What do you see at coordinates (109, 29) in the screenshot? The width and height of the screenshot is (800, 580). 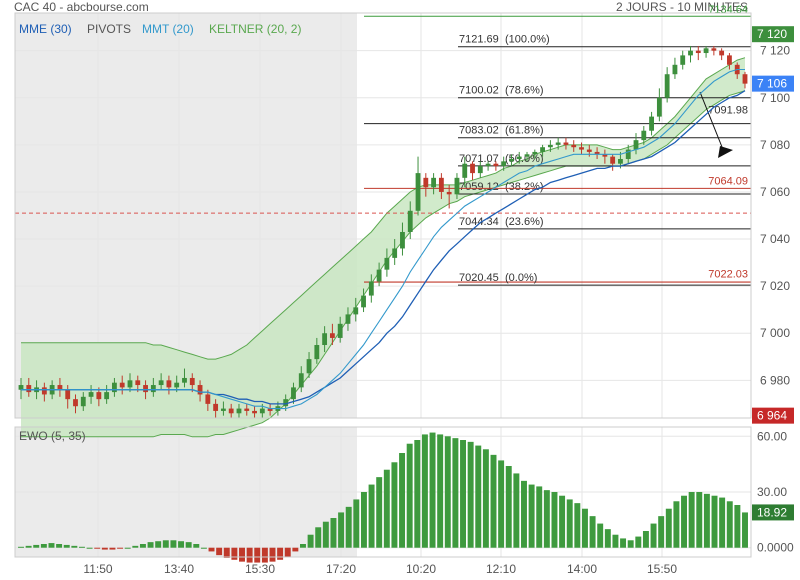 I see `legend-pivots: PIVOTS` at bounding box center [109, 29].